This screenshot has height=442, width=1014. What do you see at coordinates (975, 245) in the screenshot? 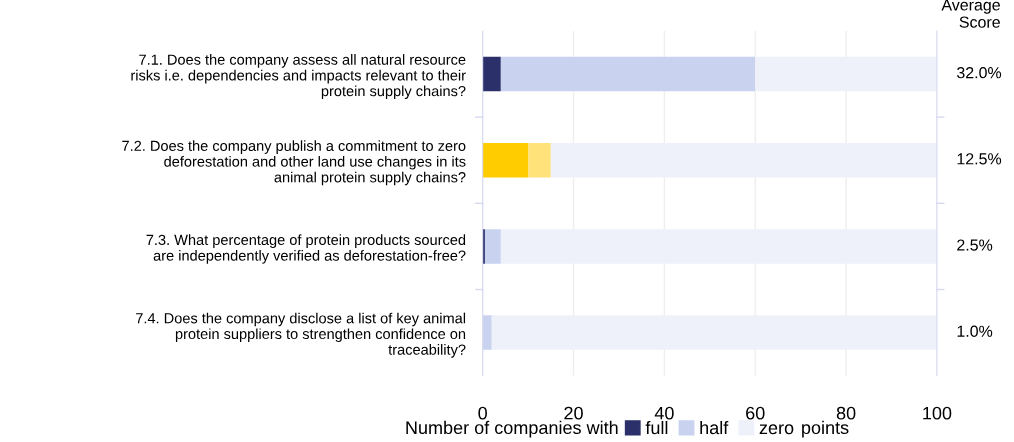
I see `text: 2.5%` at bounding box center [975, 245].